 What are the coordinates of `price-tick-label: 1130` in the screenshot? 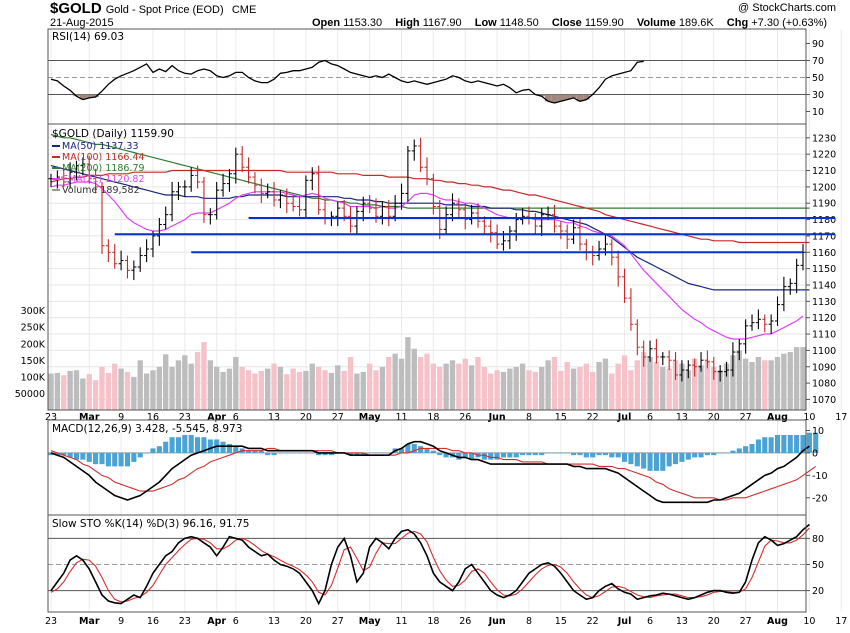 It's located at (824, 302).